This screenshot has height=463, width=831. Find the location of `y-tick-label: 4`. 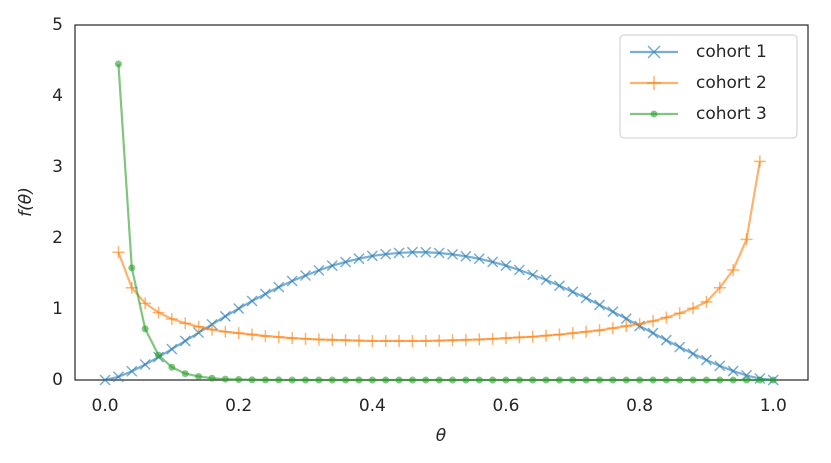

y-tick-label: 4 is located at coordinates (57, 96).